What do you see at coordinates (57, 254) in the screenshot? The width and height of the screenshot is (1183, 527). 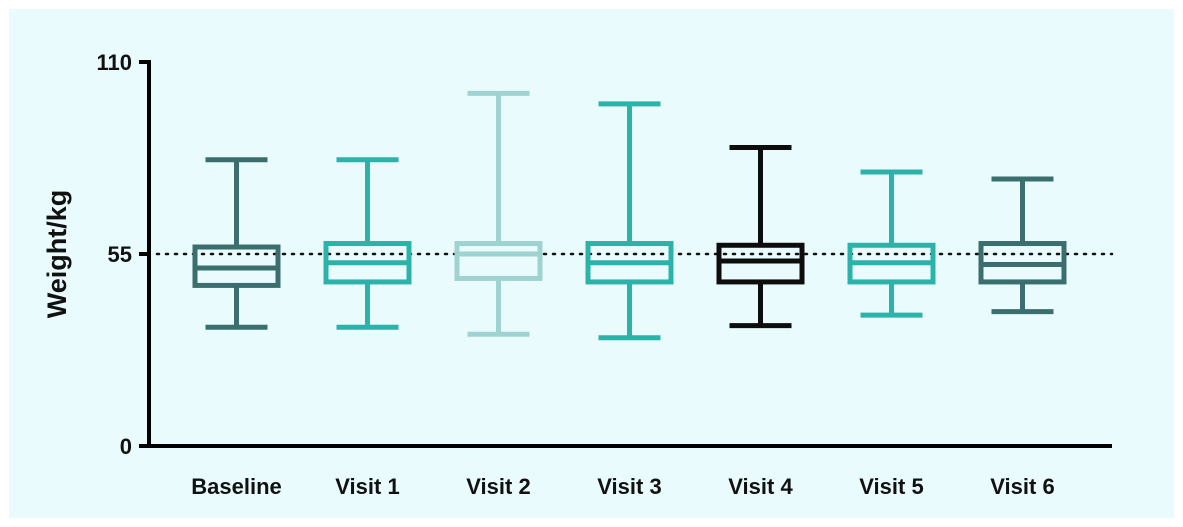 I see `y-axis-title: Weight/kg` at bounding box center [57, 254].